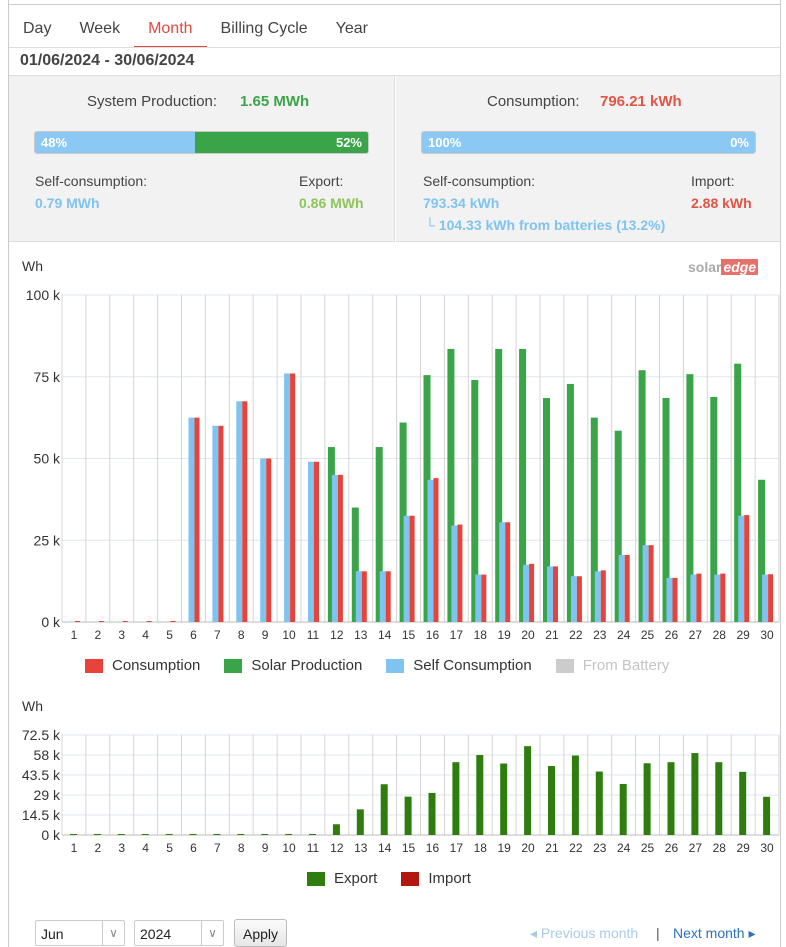 This screenshot has width=786, height=947. I want to click on legend-consumption: Consumption, so click(142, 665).